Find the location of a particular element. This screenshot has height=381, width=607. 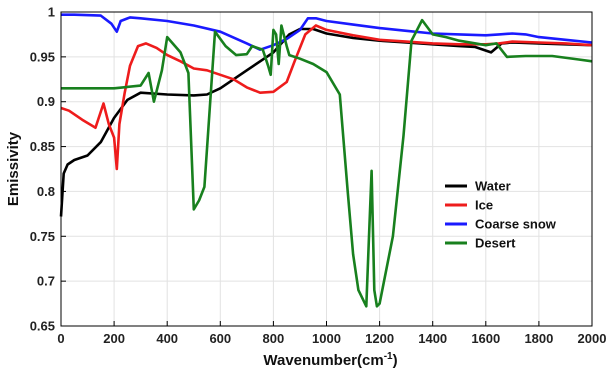

x-axis-label-sup: -1 is located at coordinates (388, 356).